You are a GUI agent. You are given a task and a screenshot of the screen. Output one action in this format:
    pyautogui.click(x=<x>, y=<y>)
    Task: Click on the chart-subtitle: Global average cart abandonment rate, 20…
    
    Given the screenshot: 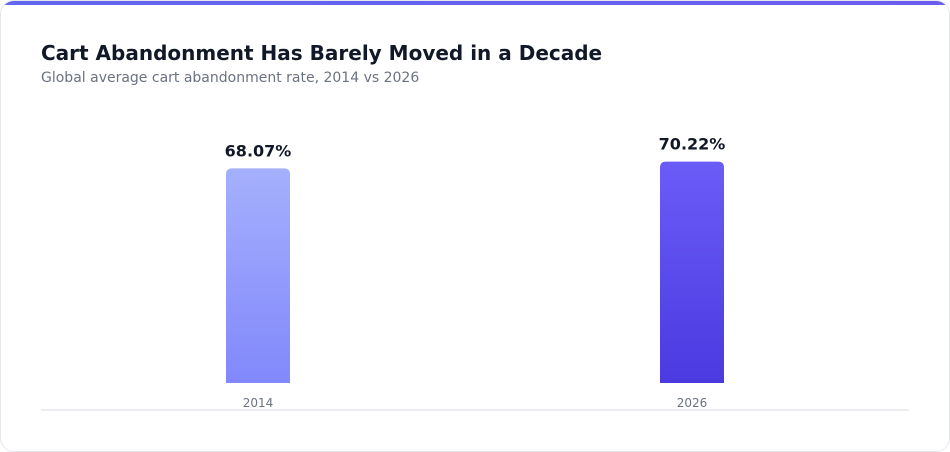 What is the action you would take?
    pyautogui.click(x=230, y=78)
    